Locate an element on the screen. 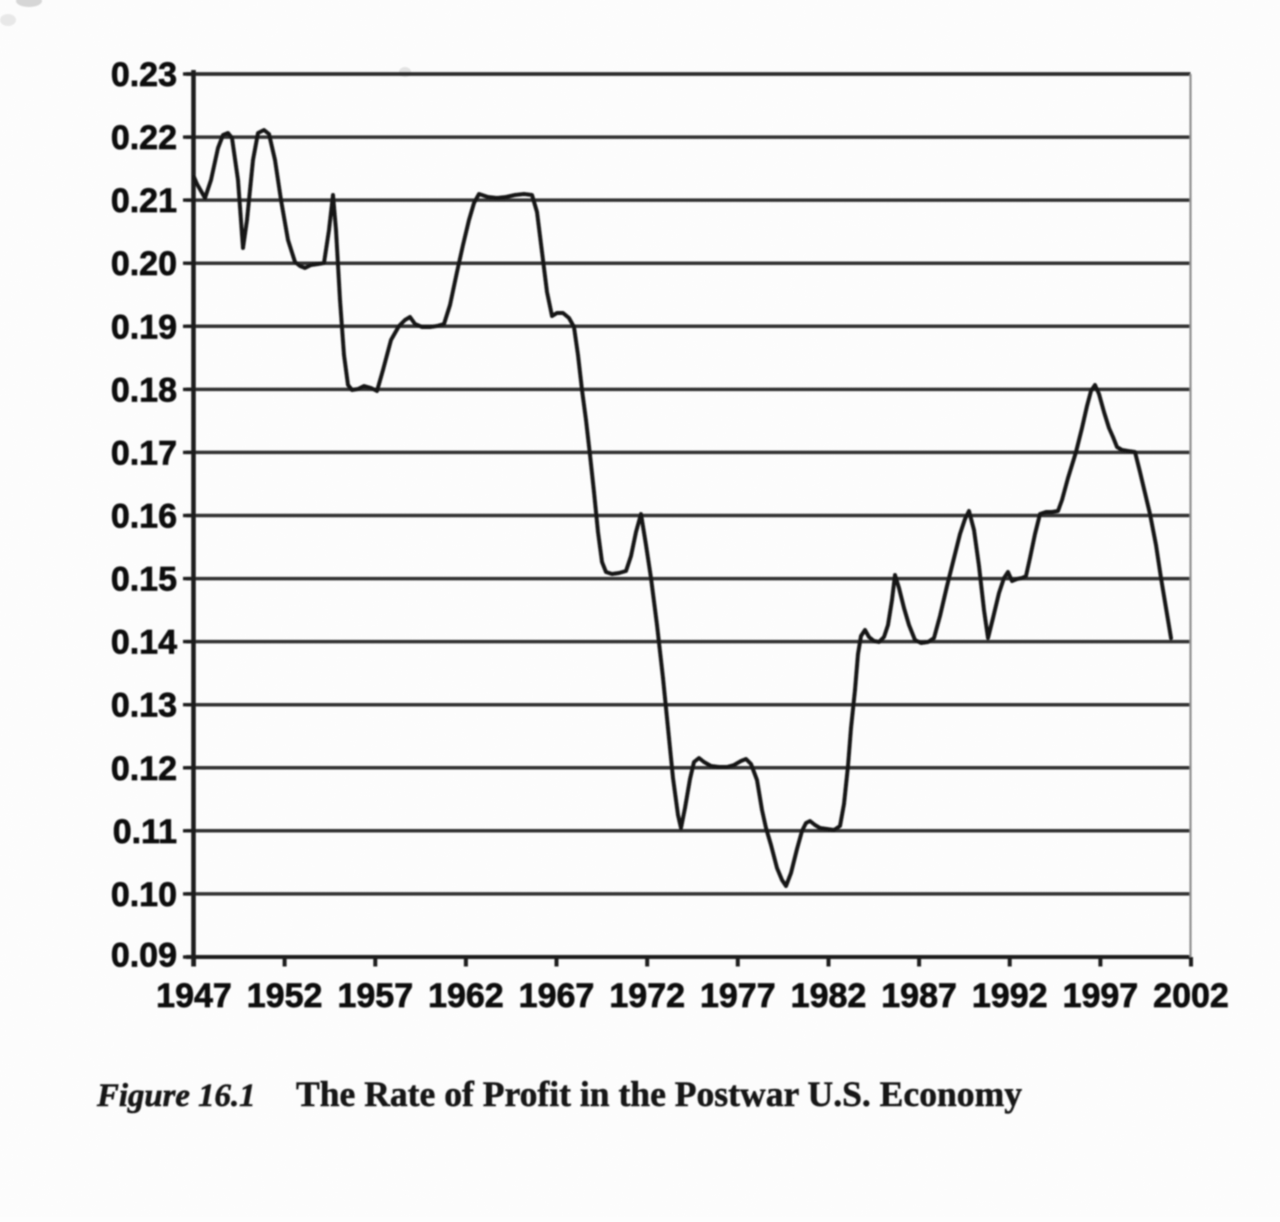  svg-text: 1997 is located at coordinates (1101, 996).